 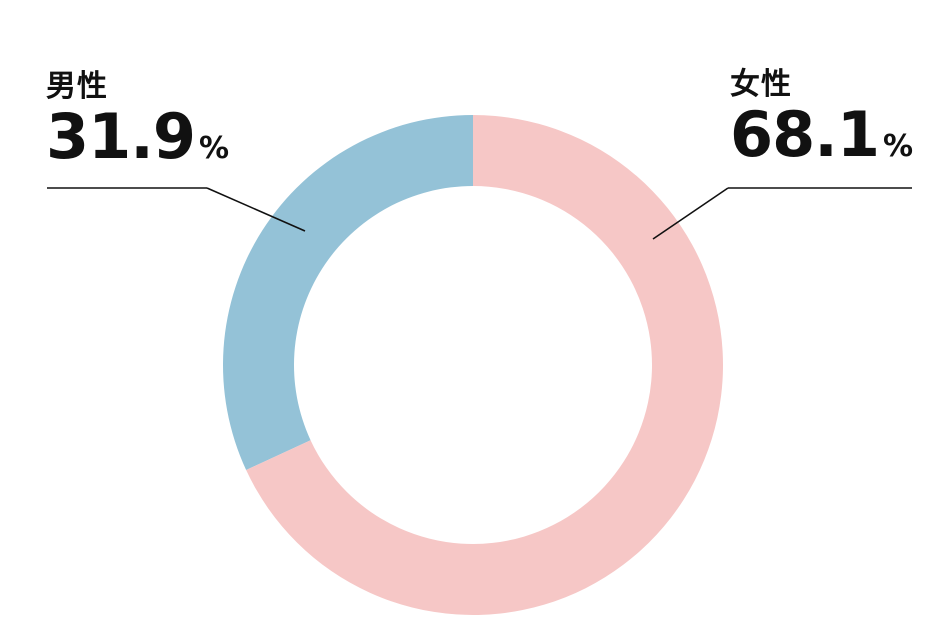 I want to click on label-male-name: 男性, so click(x=77, y=86).